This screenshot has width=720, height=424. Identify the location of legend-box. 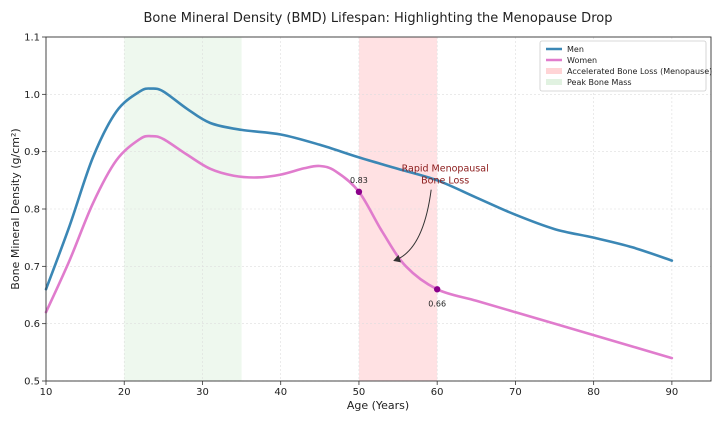
(623, 66).